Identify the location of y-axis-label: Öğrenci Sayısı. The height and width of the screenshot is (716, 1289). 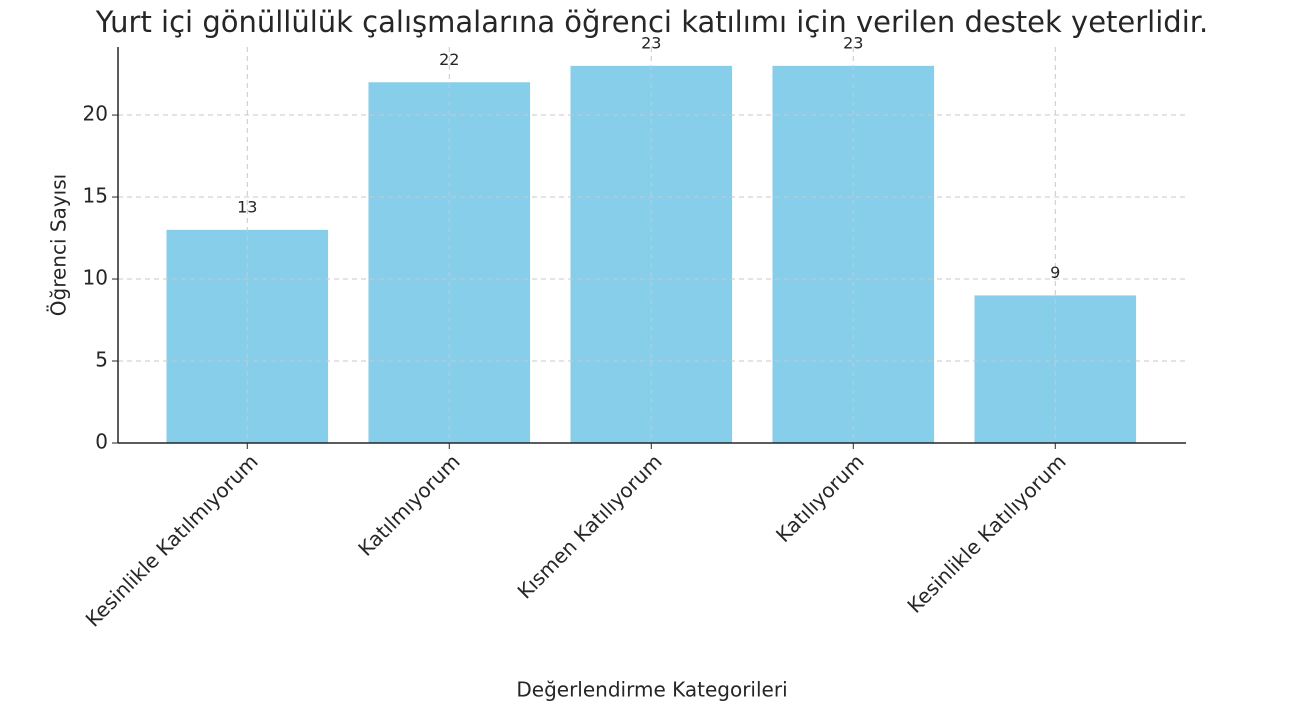
(59, 245).